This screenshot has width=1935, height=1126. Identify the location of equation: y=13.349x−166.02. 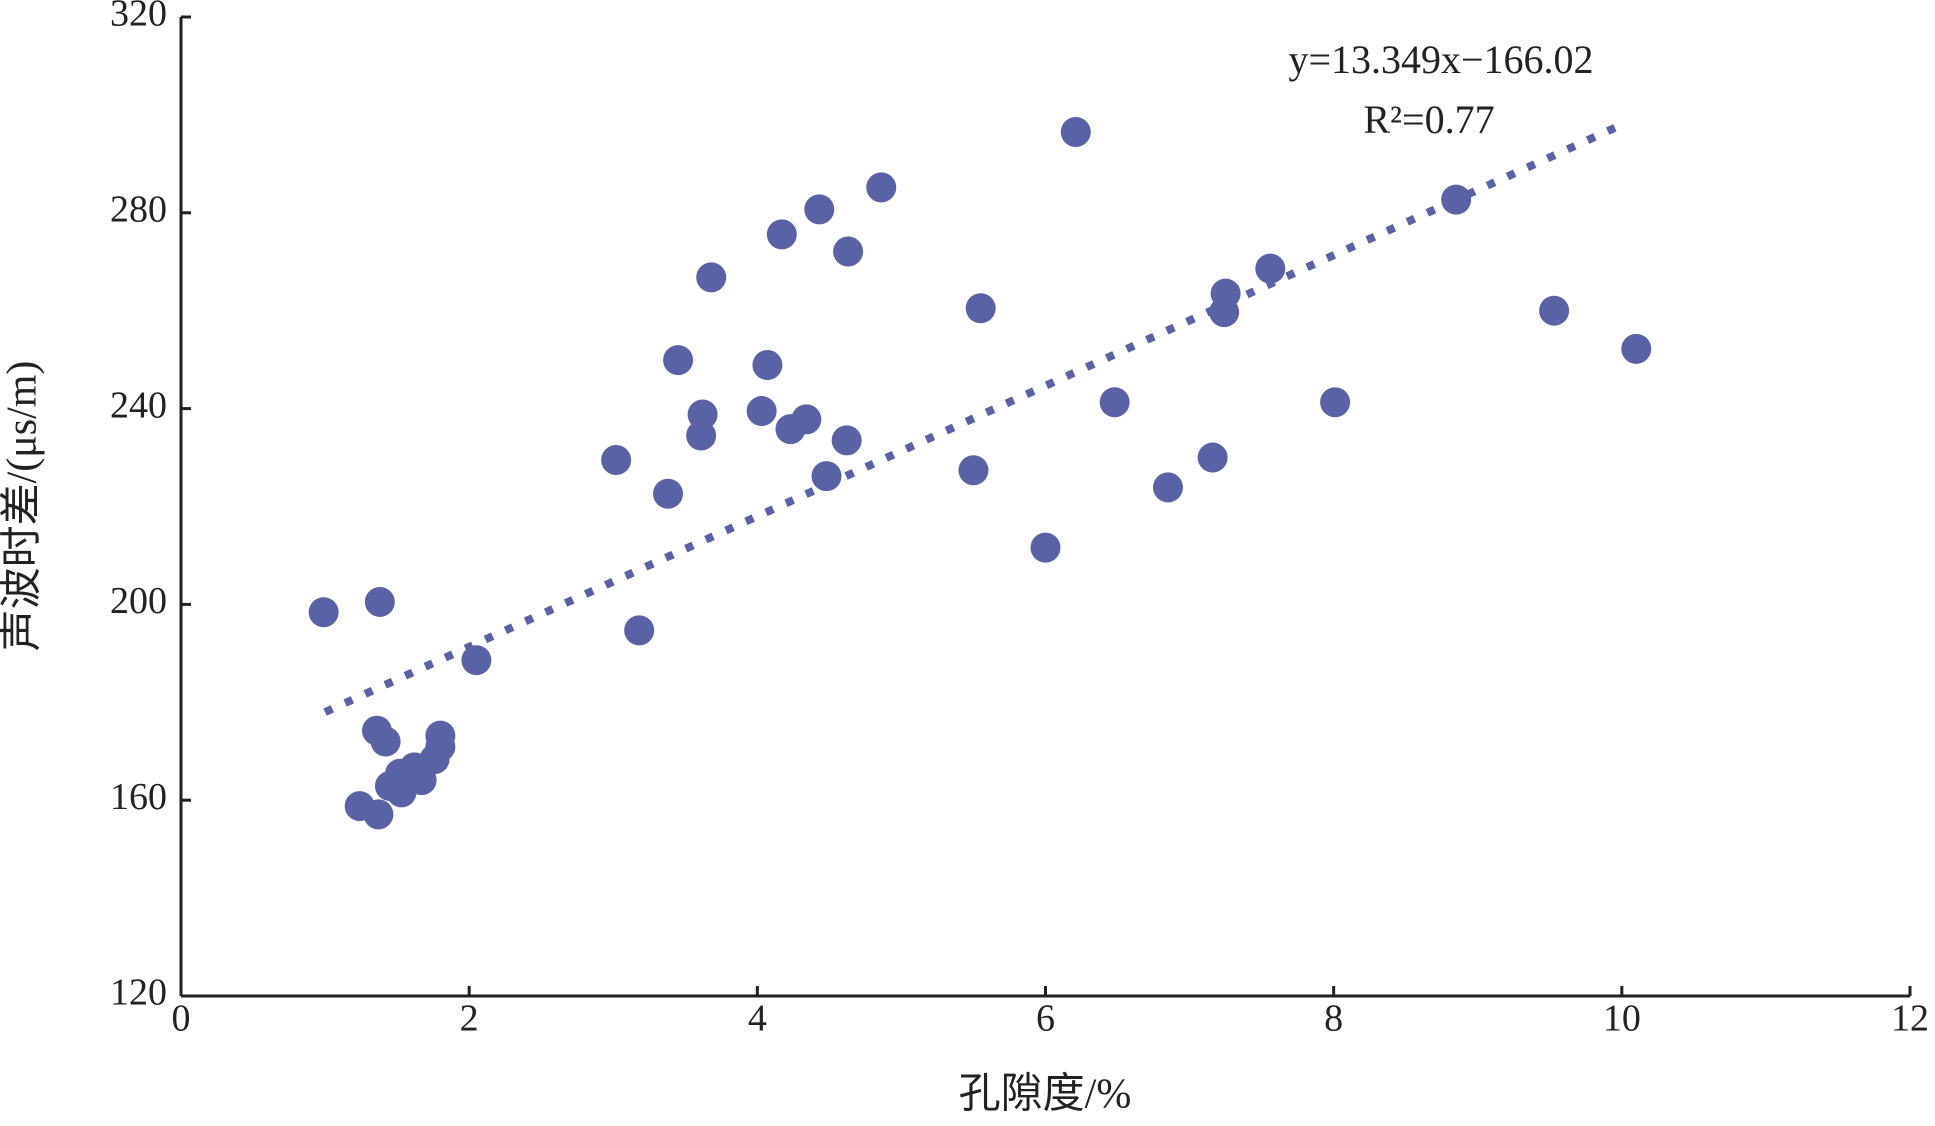
(1440, 59).